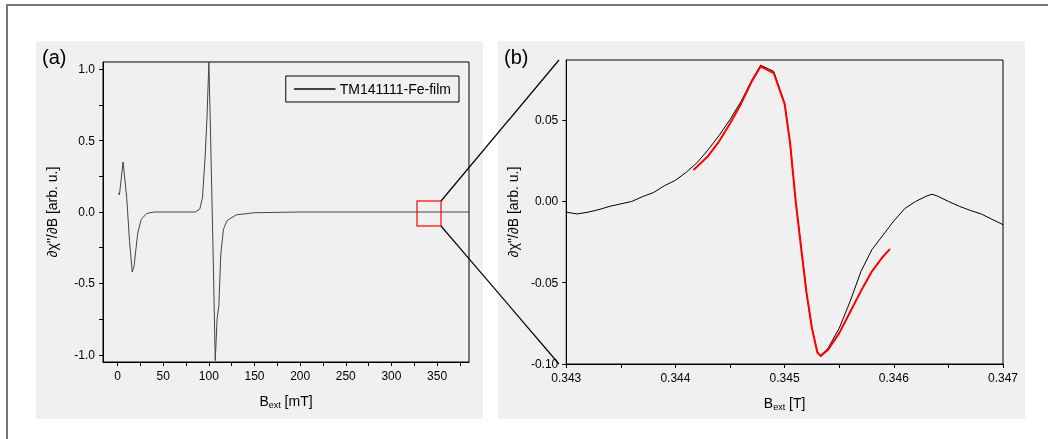  Describe the element at coordinates (546, 120) in the screenshot. I see `y-tick-label: 0.05` at that location.